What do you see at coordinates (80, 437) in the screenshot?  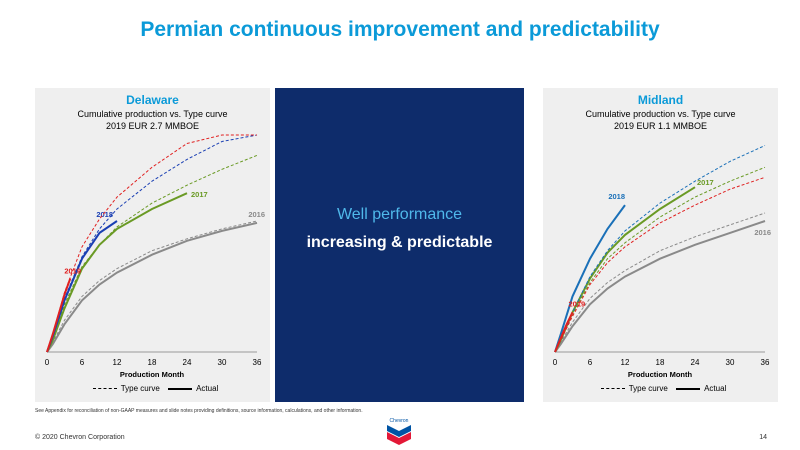 I see `copyright: © 2020 Chevron Corporation` at bounding box center [80, 437].